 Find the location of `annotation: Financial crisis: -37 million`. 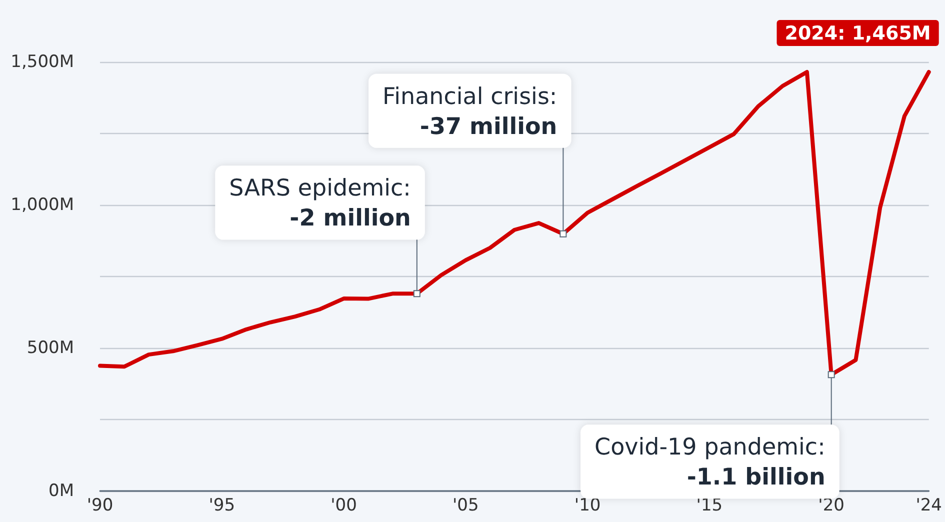

annotation: Financial crisis: -37 million is located at coordinates (470, 112).